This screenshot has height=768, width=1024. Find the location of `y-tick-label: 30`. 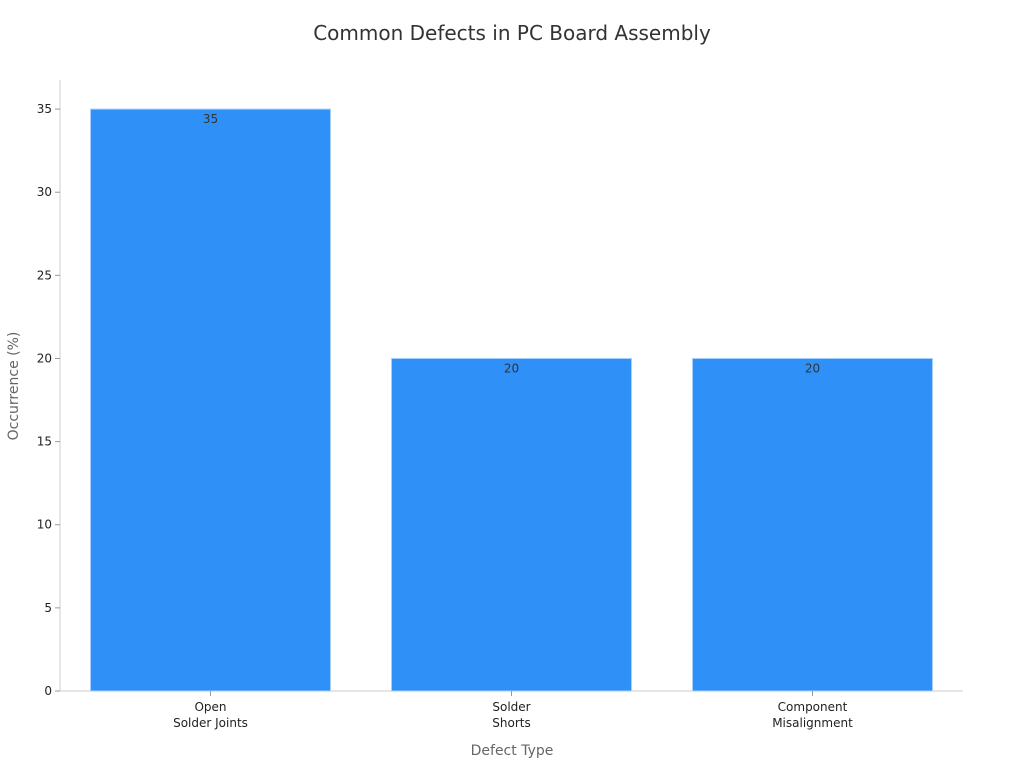

y-tick-label: 30 is located at coordinates (44, 192).